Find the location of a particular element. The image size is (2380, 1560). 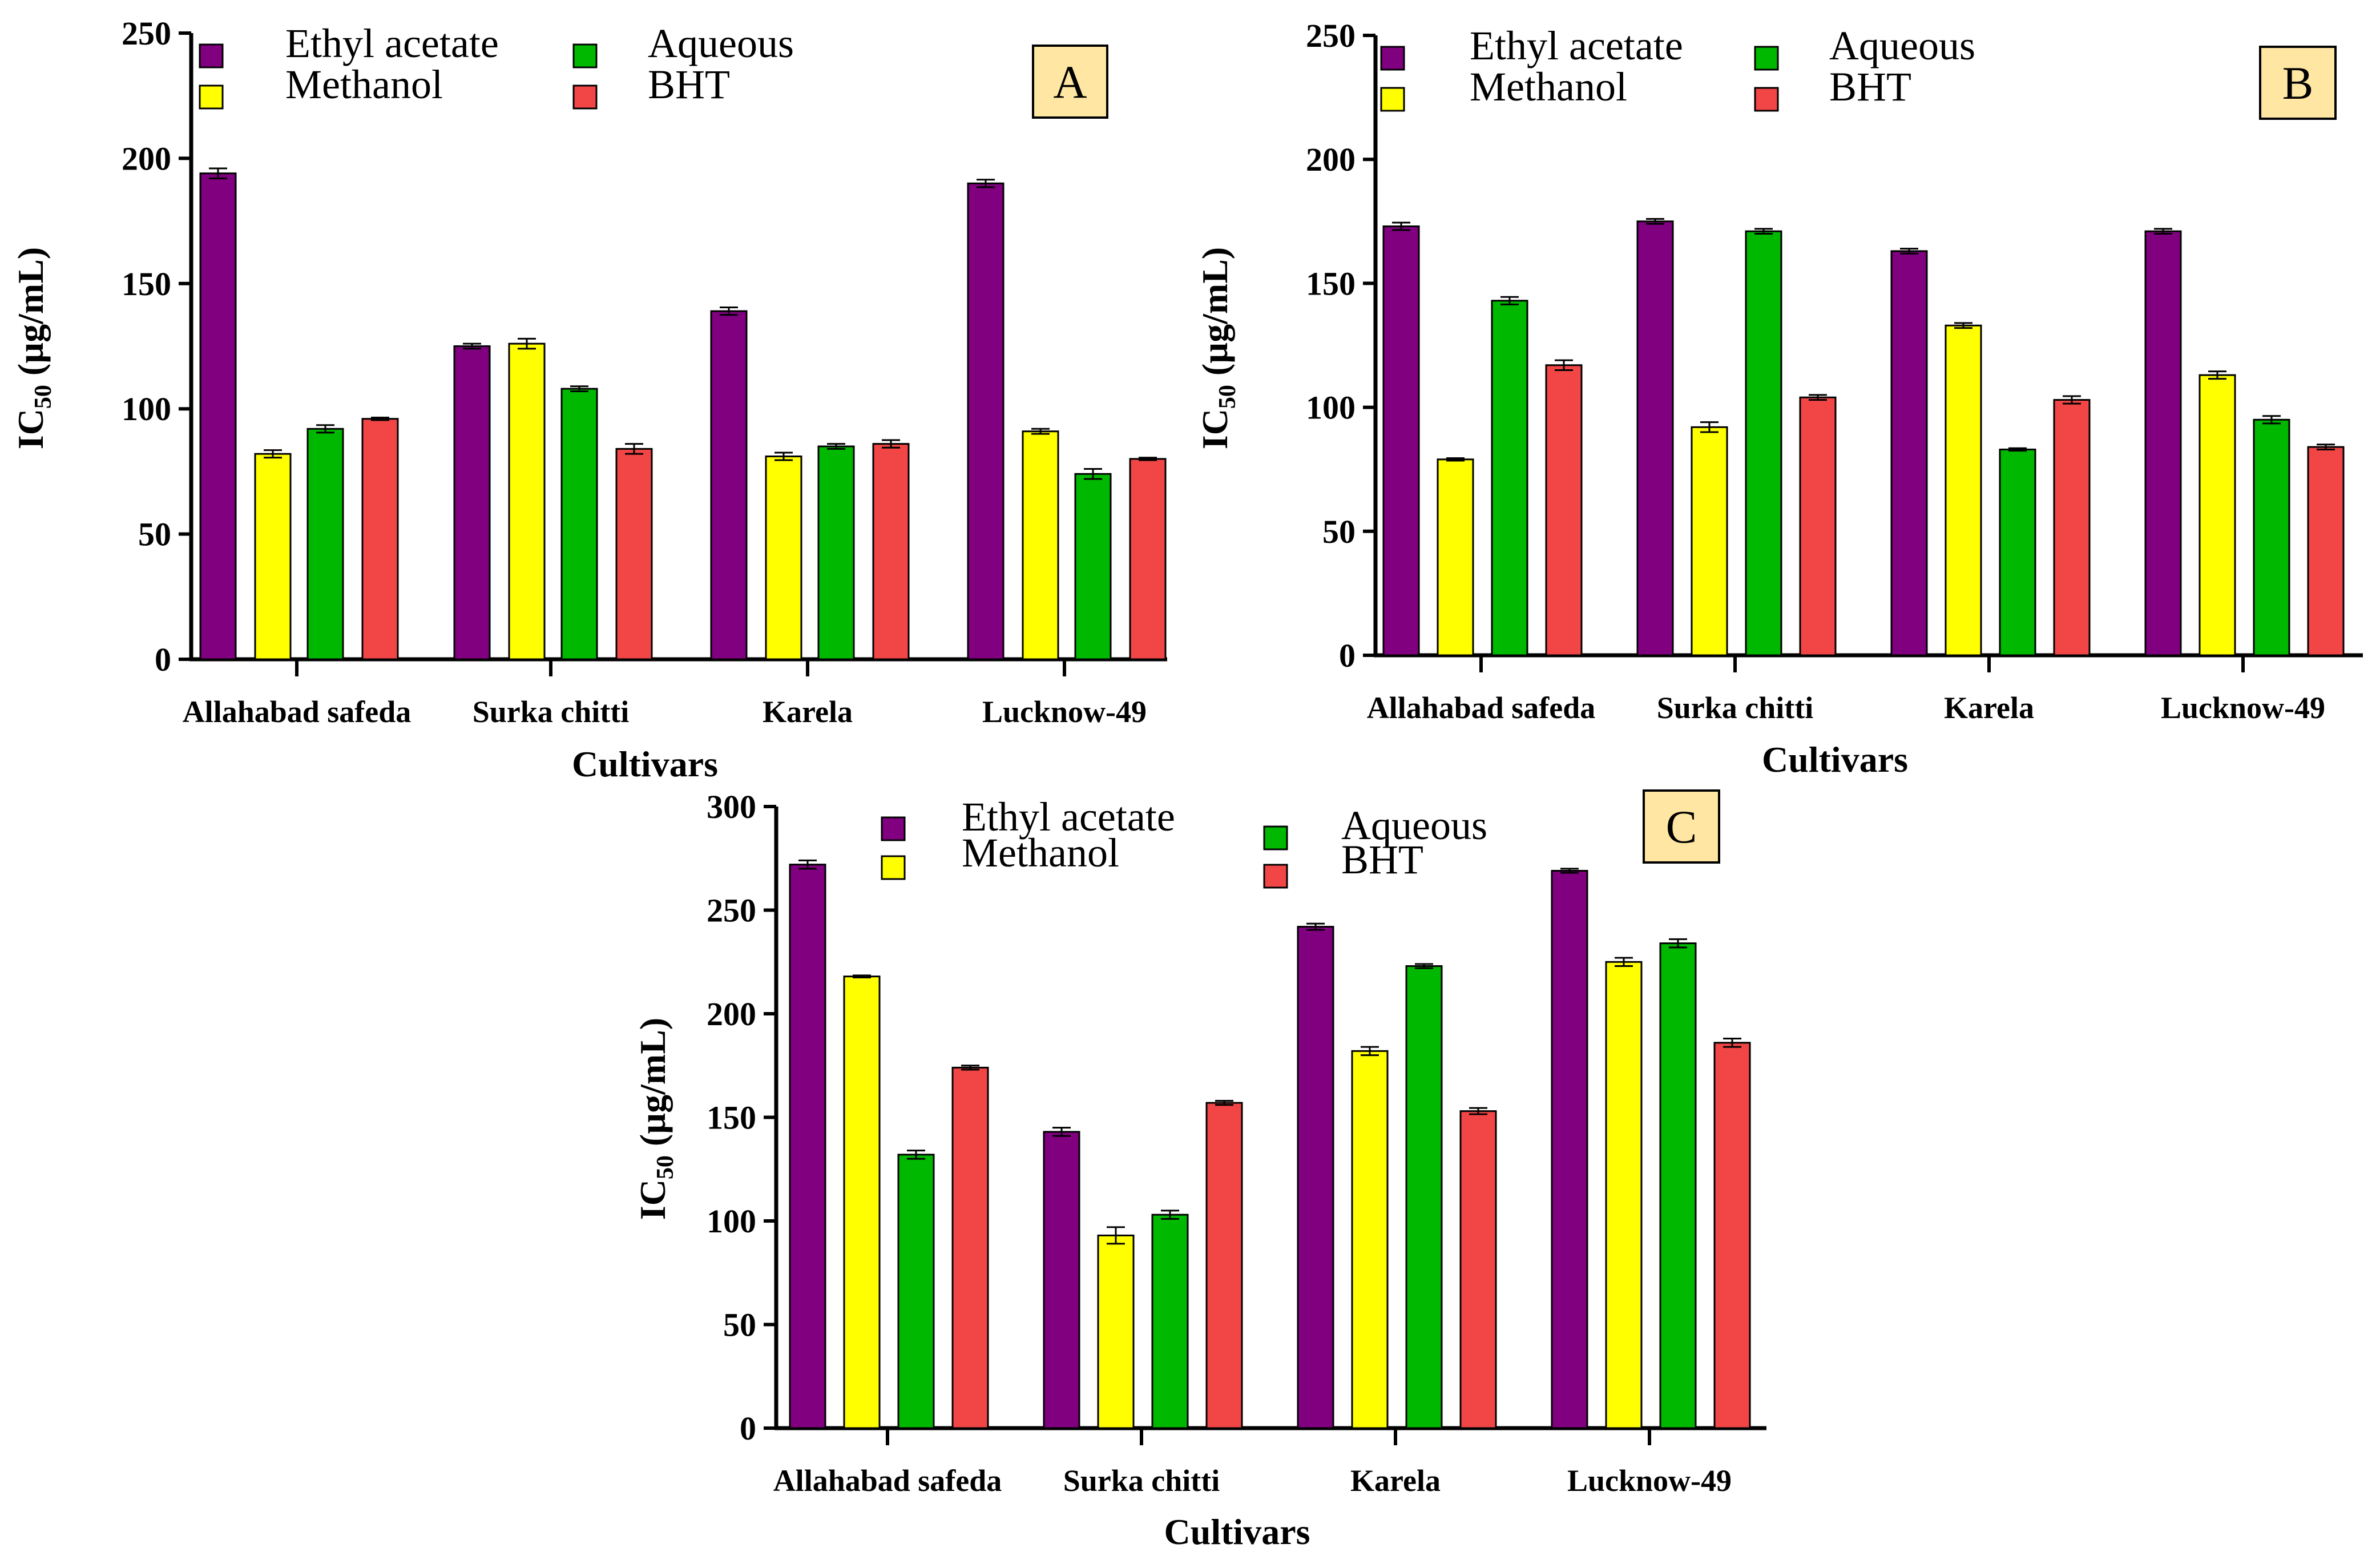

category-label-allahabad-safeda: Allahabad safeda is located at coordinates (297, 712).